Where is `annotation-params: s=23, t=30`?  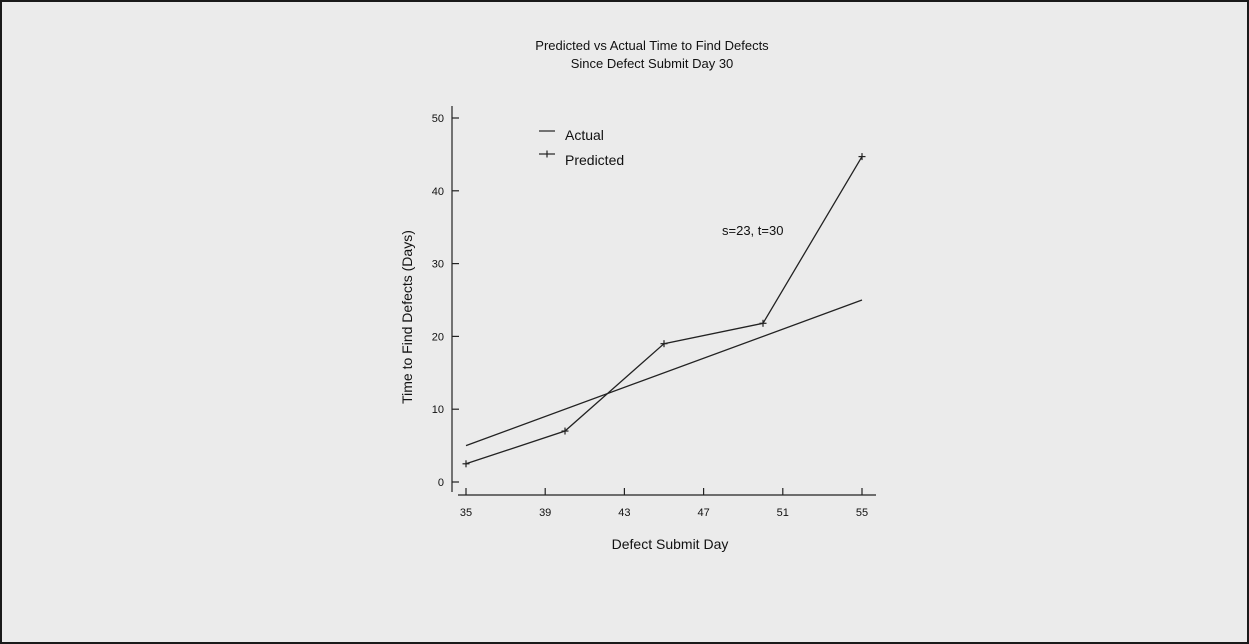
annotation-params: s=23, t=30 is located at coordinates (752, 230).